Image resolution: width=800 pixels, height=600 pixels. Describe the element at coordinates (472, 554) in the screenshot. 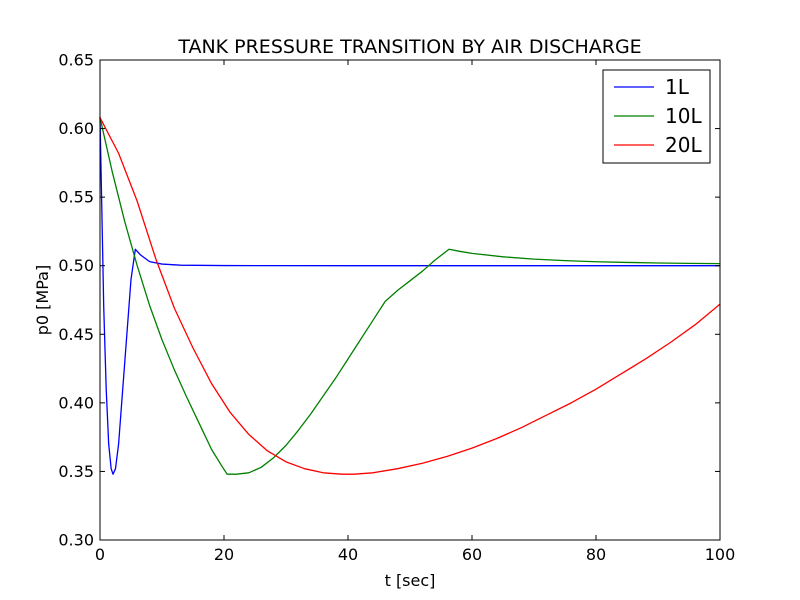

I see `x-tick-label: 60` at that location.